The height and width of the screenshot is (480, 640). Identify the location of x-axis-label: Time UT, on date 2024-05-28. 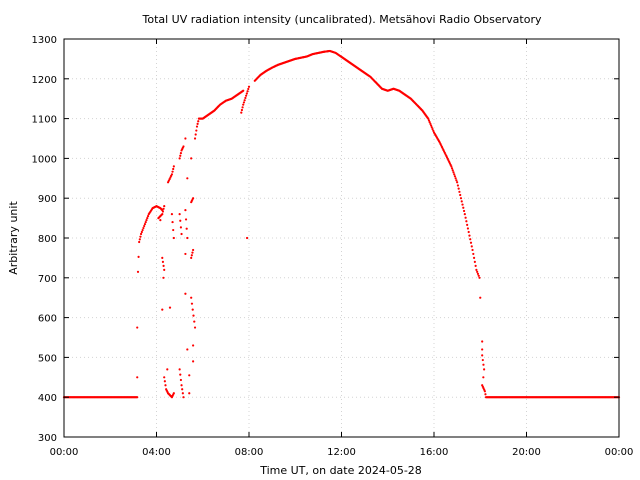
(340, 470).